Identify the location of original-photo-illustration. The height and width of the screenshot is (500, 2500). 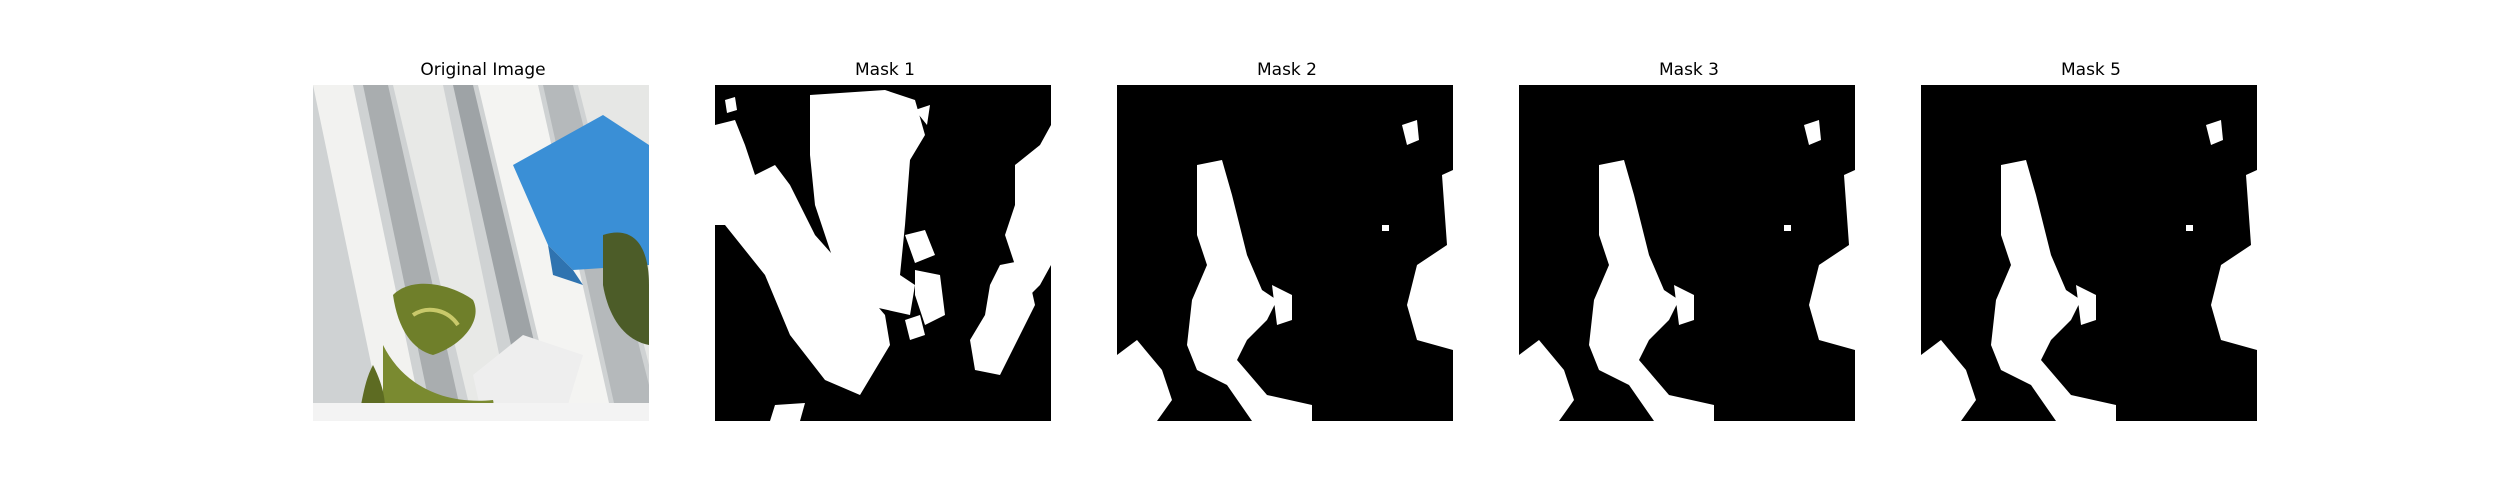
(481, 253).